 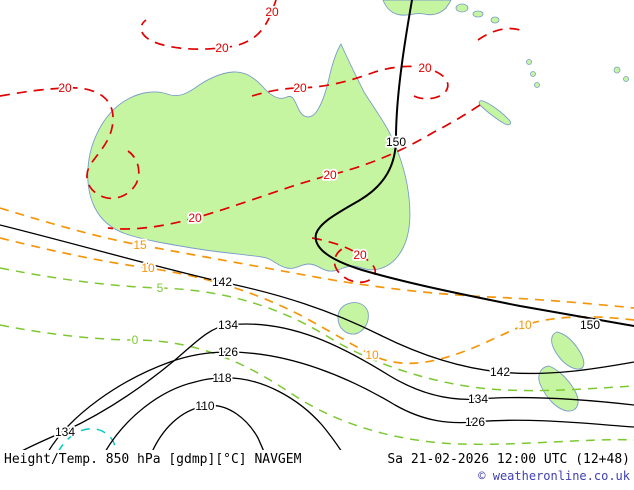 I want to click on temp-contour-20-top-center, so click(x=208, y=25).